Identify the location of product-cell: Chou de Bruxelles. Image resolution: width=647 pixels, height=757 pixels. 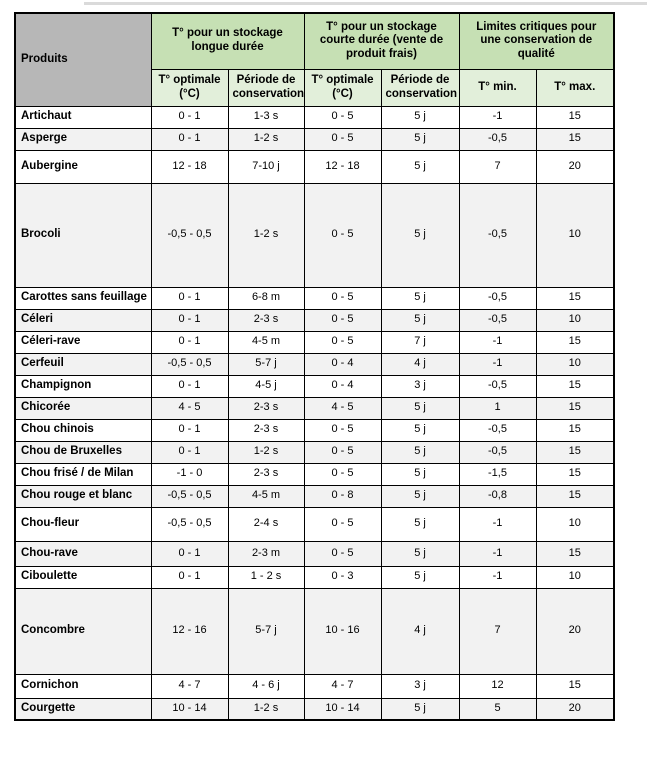
(83, 452).